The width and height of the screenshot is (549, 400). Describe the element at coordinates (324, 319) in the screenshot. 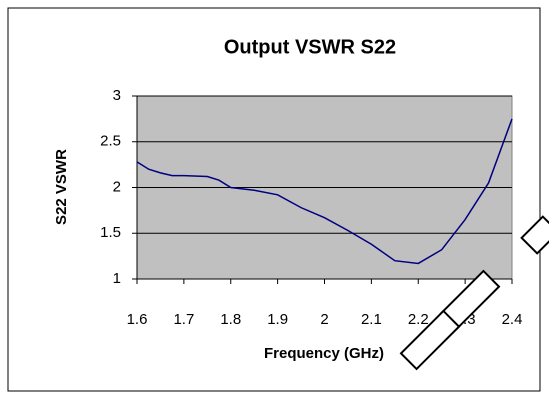

I see `x-tick-label: 2` at that location.